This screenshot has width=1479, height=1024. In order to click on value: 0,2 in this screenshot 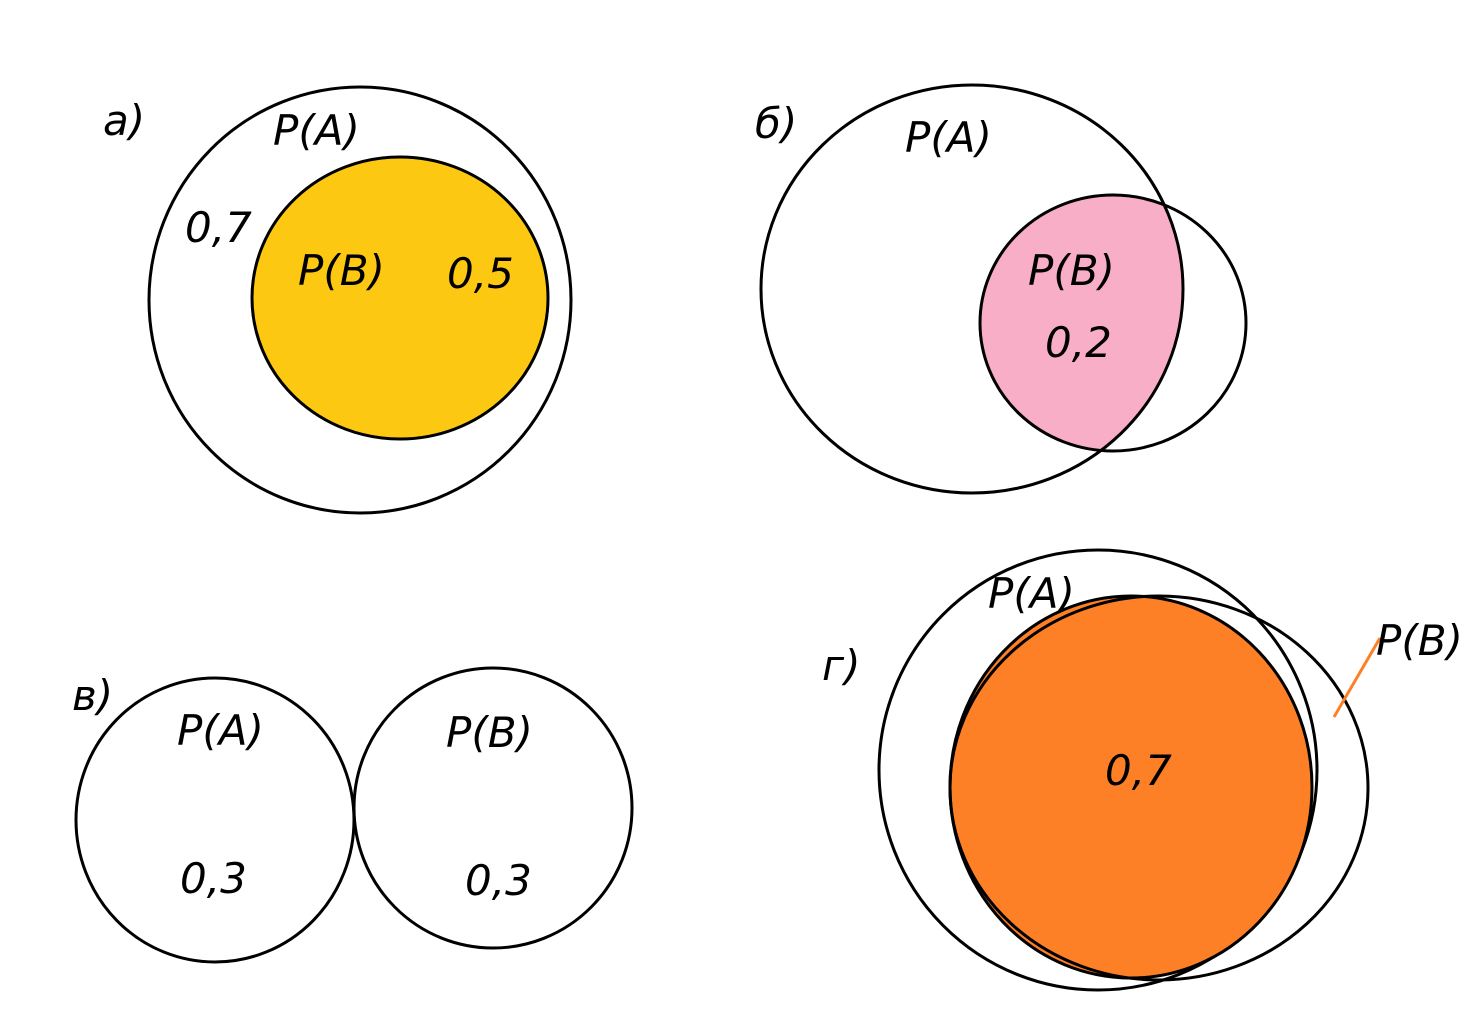, I will do `click(1078, 342)`.